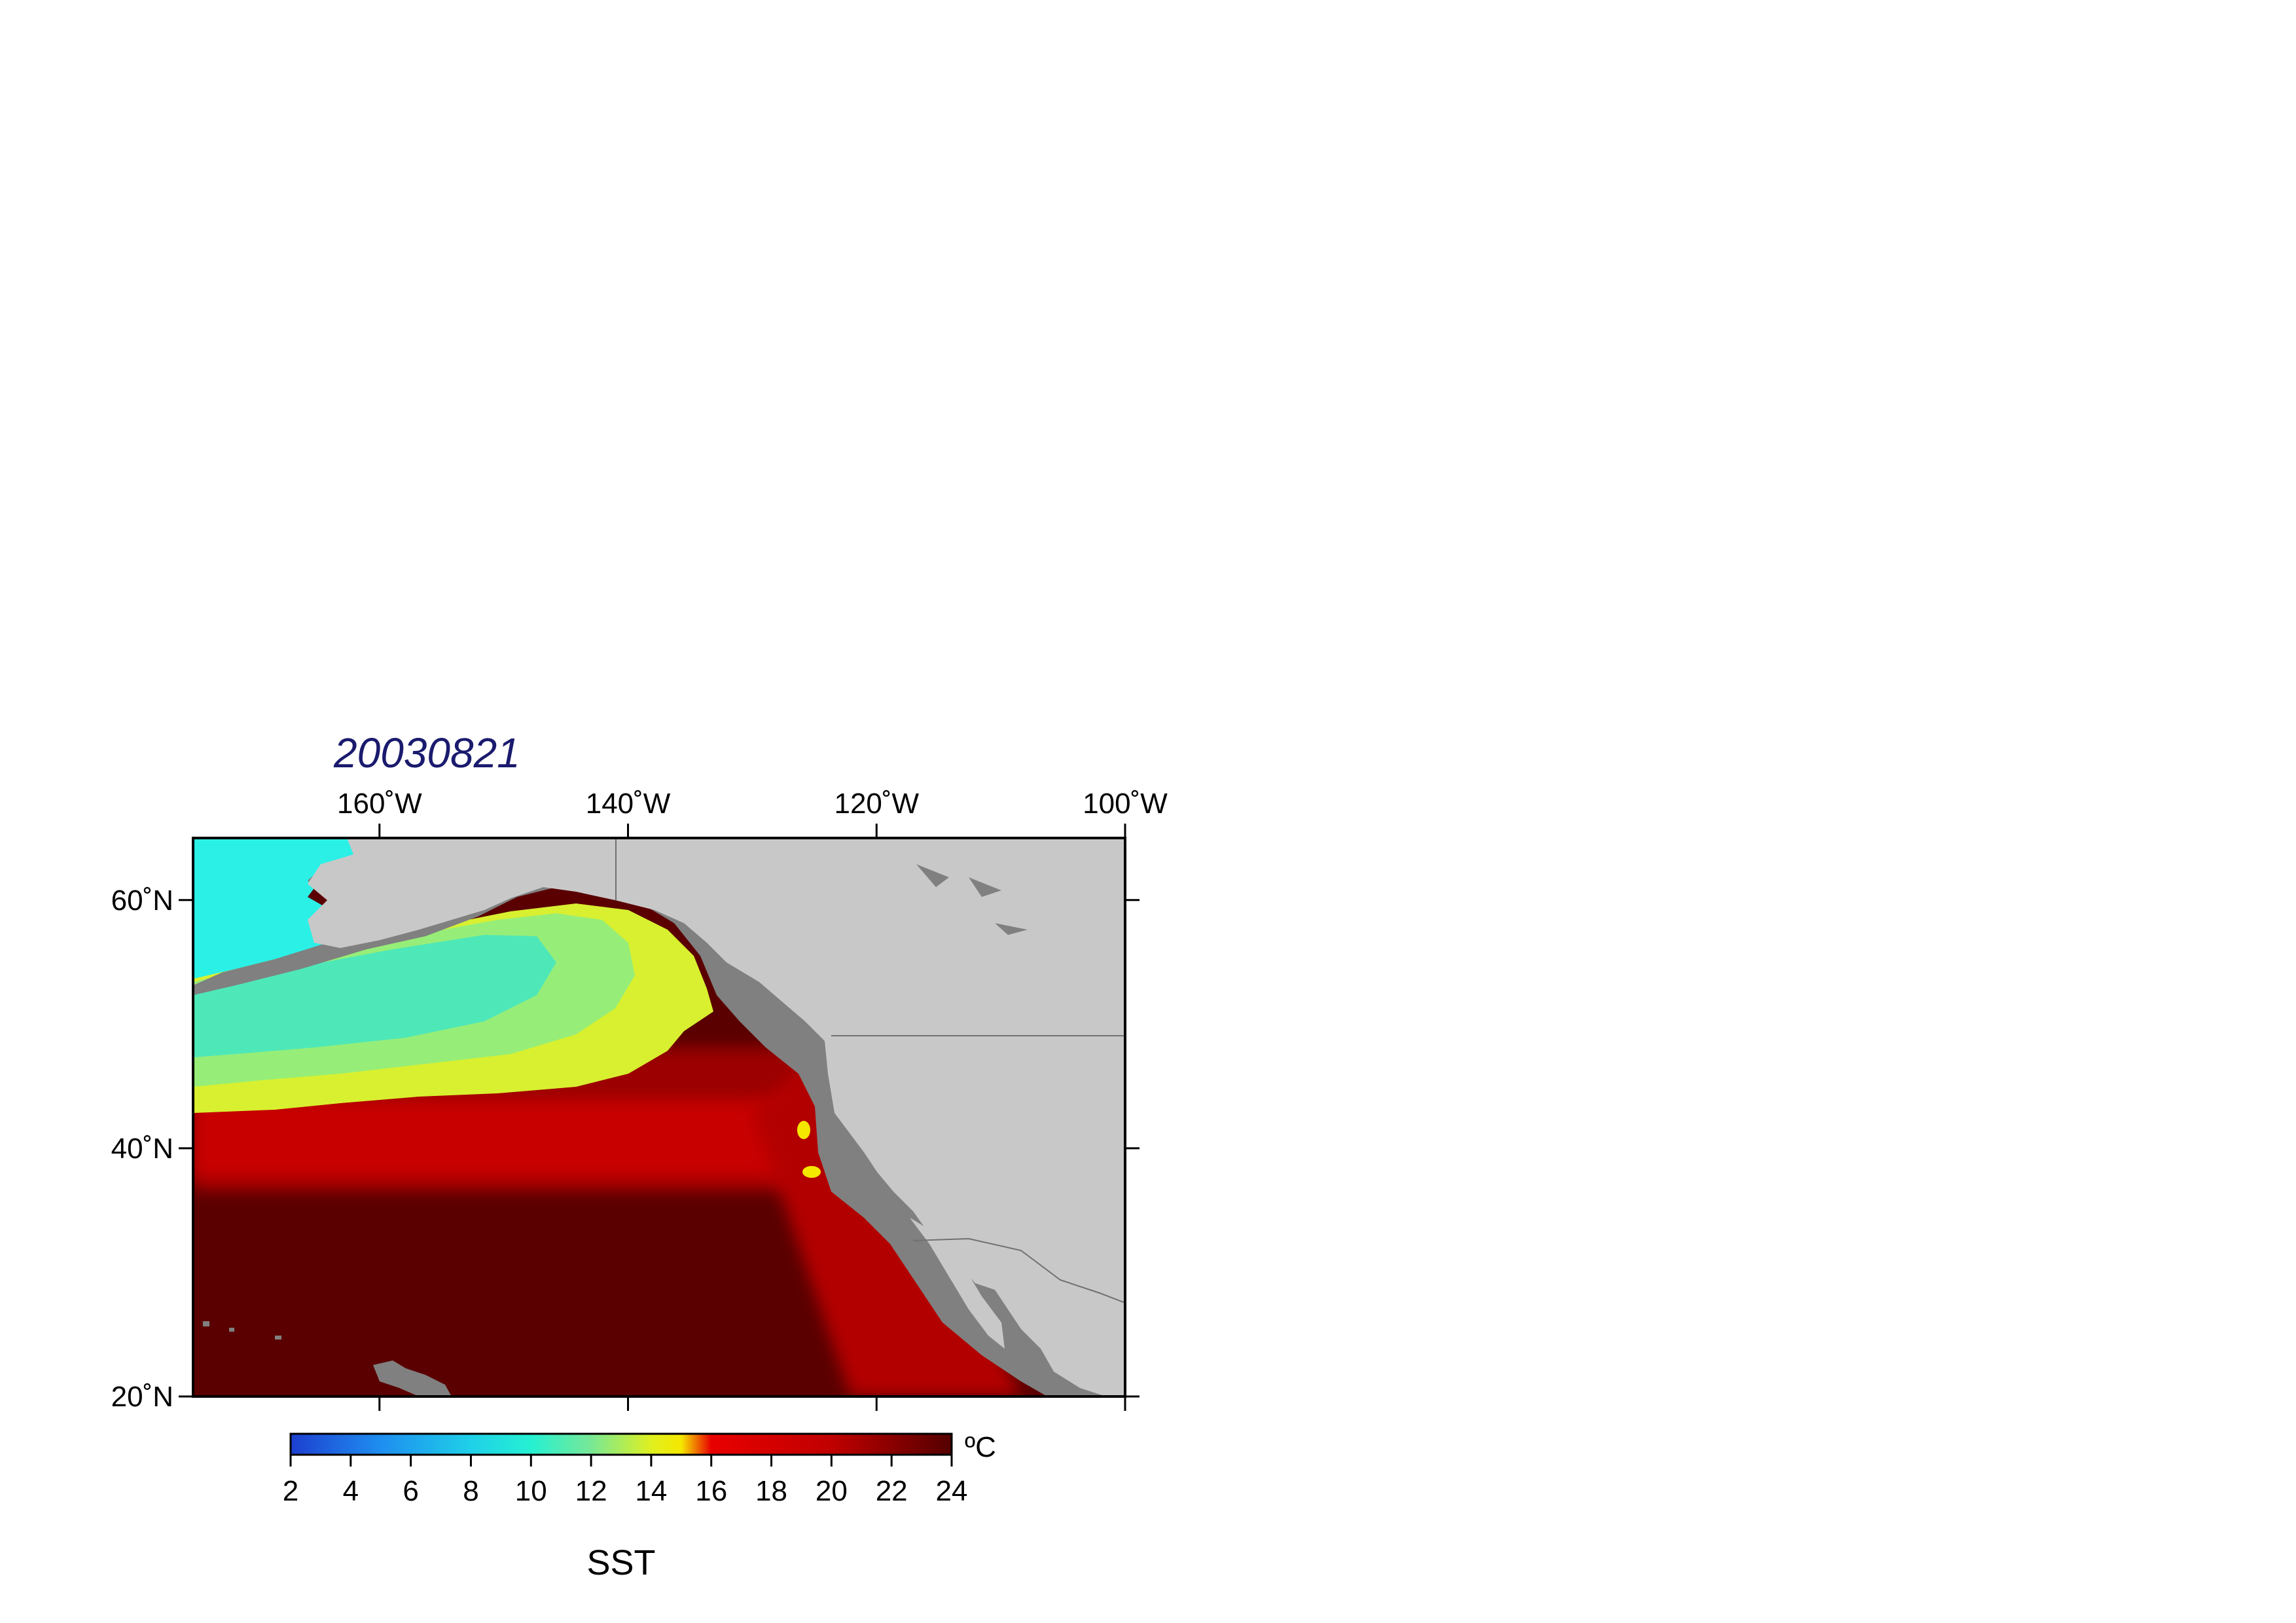 This screenshot has height=1623, width=2296. Describe the element at coordinates (832, 1491) in the screenshot. I see `colorbar-tick-label: 20` at that location.